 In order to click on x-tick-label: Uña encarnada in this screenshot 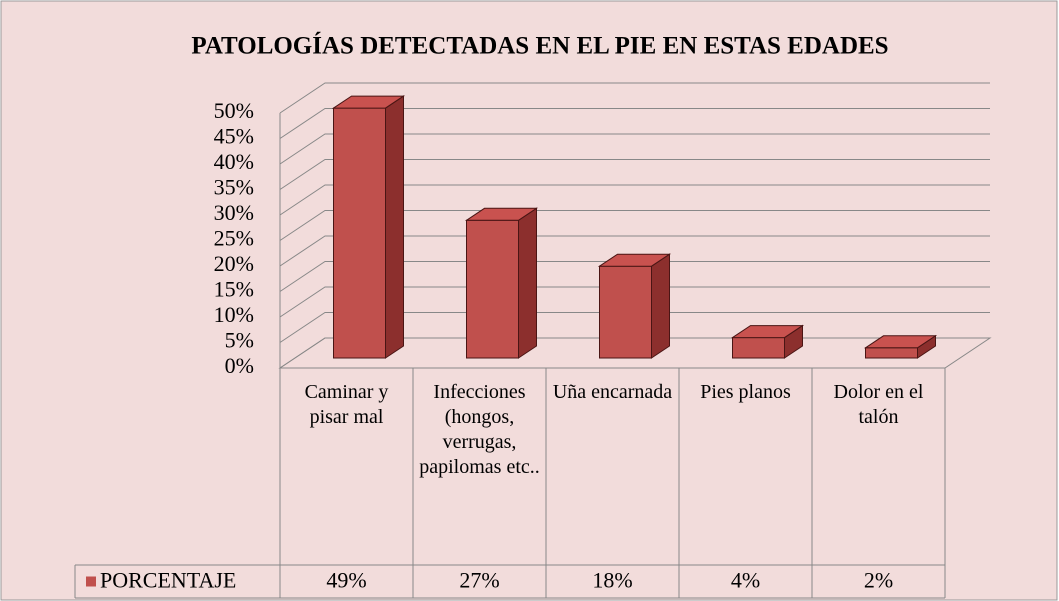, I will do `click(612, 392)`.